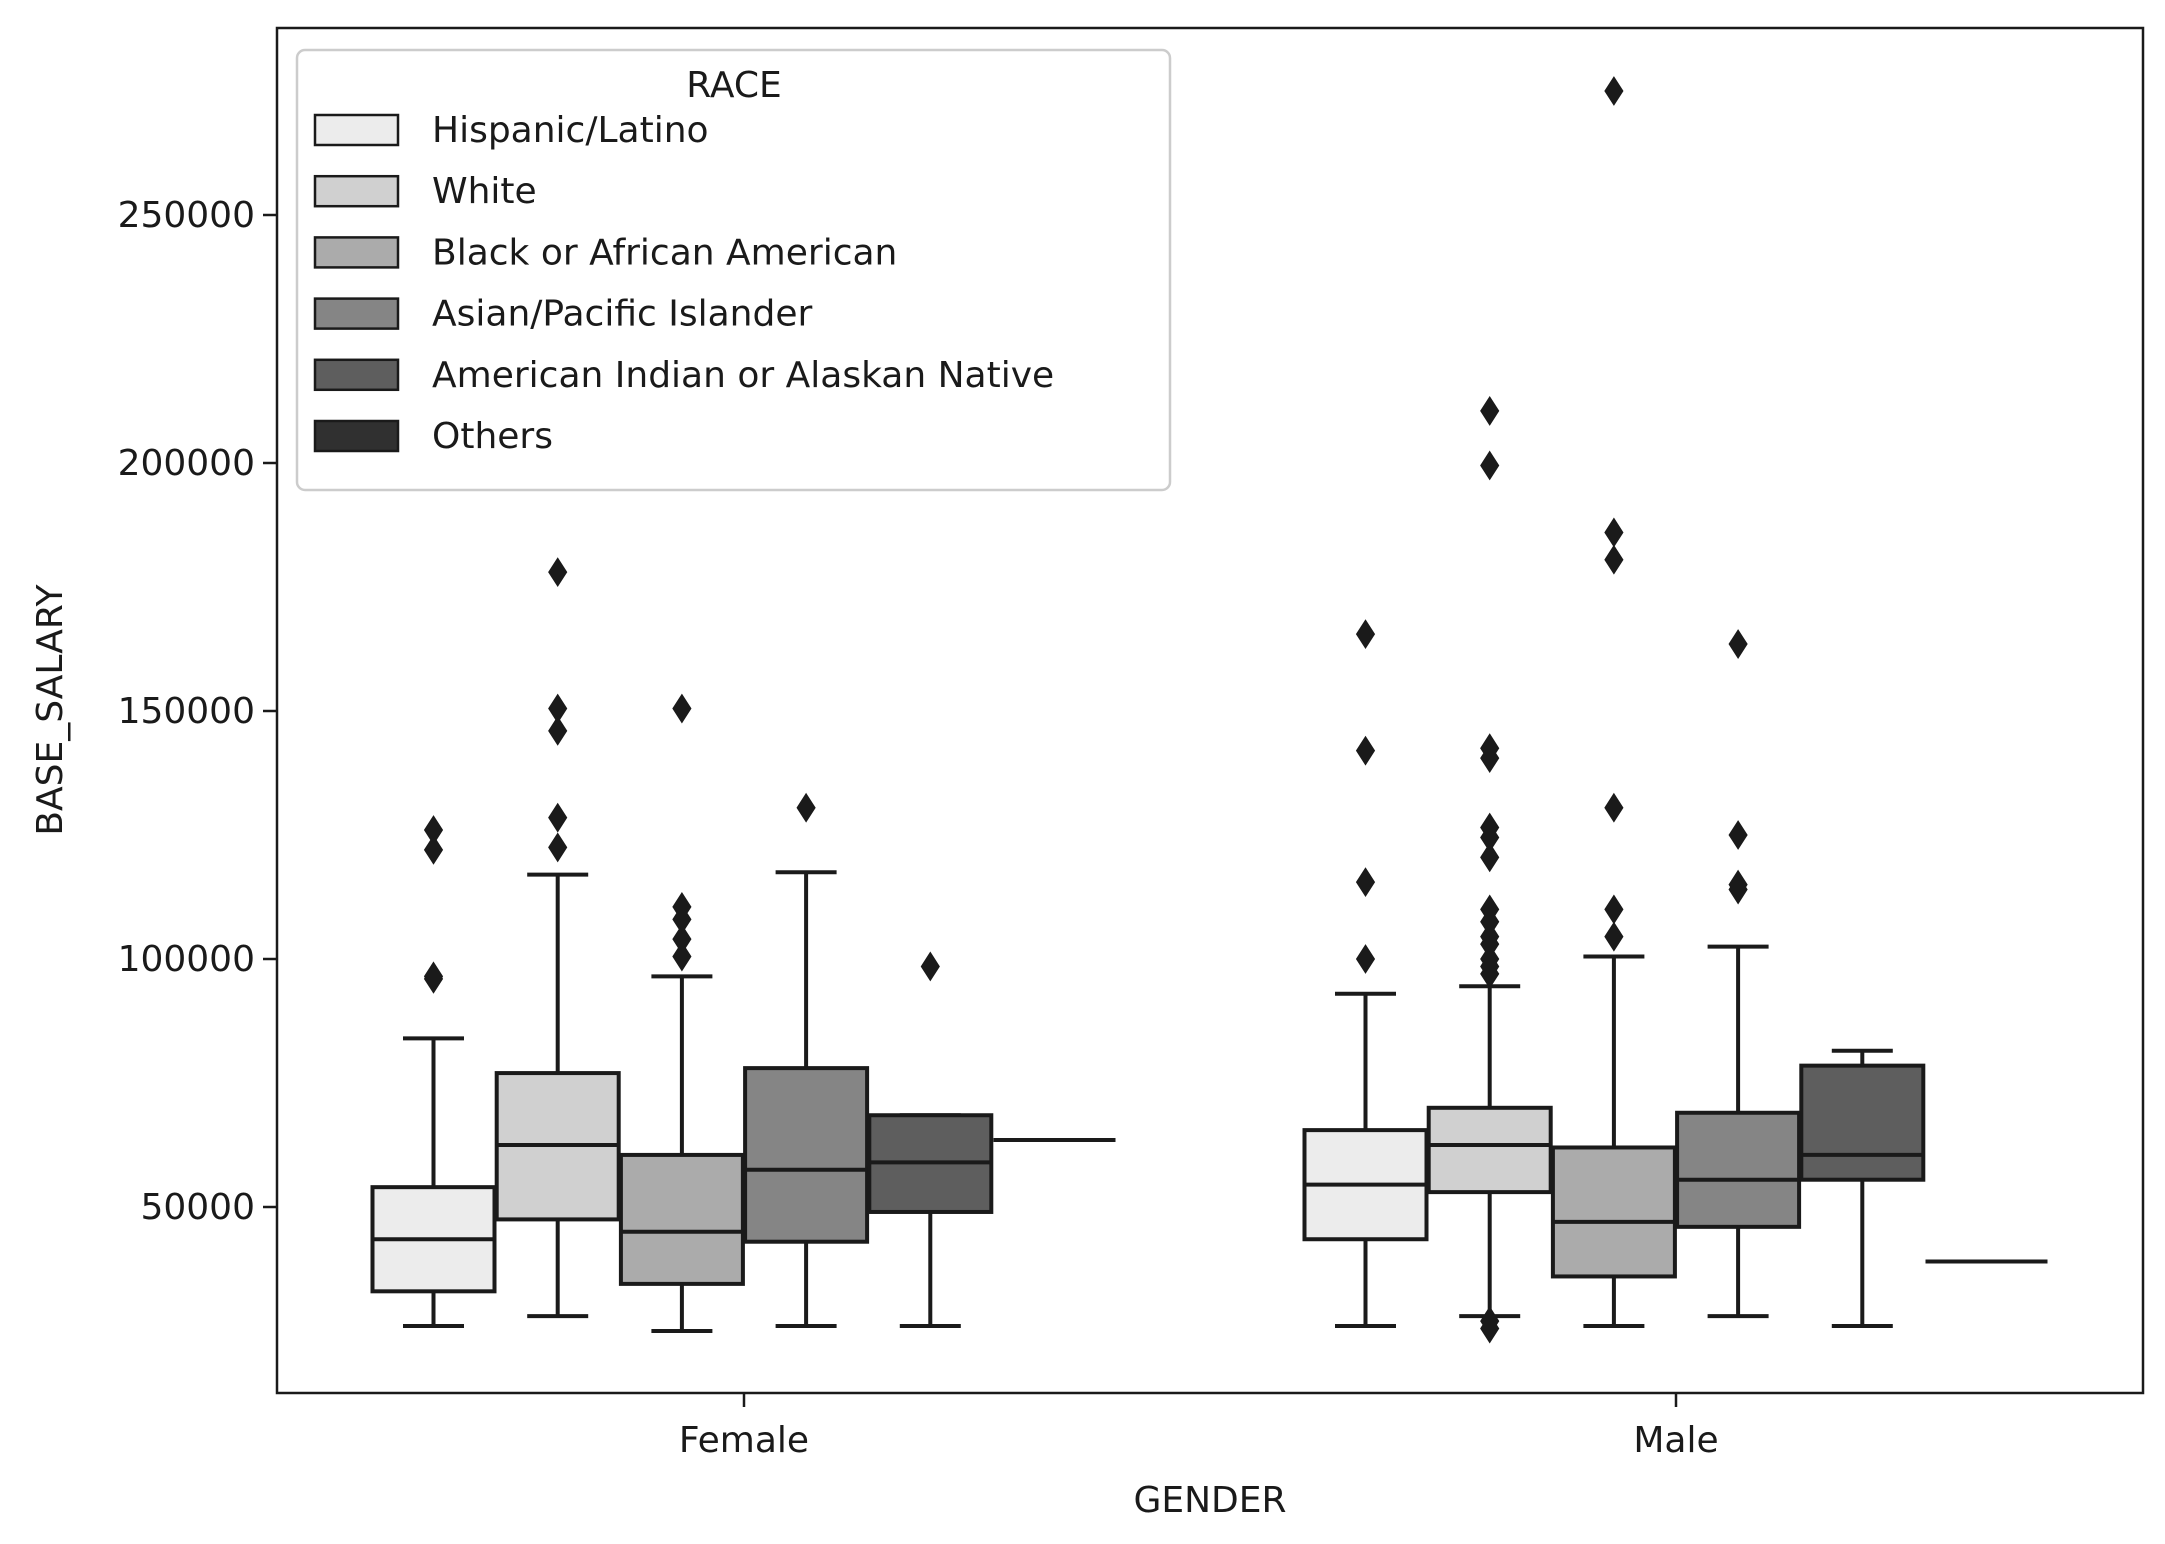 The height and width of the screenshot is (1544, 2165). Describe the element at coordinates (743, 375) in the screenshot. I see `legend-label: American Indian or Alaskan Native` at that location.